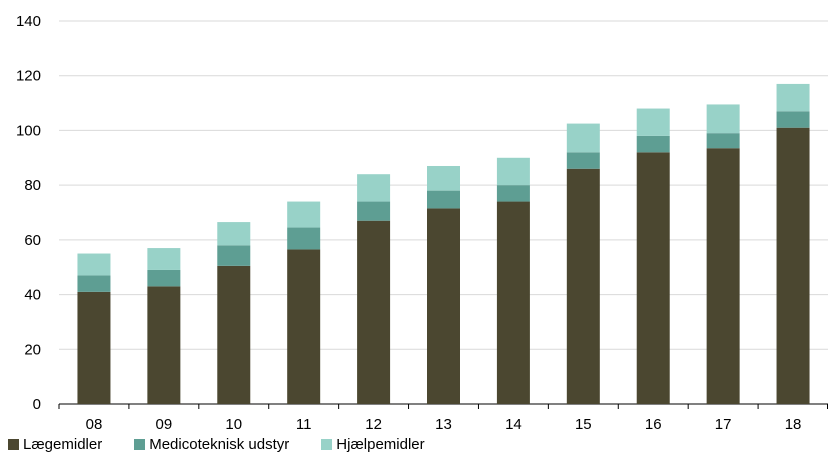  What do you see at coordinates (140, 444) in the screenshot?
I see `legend-swatch-medicoteknisk-udstyr` at bounding box center [140, 444].